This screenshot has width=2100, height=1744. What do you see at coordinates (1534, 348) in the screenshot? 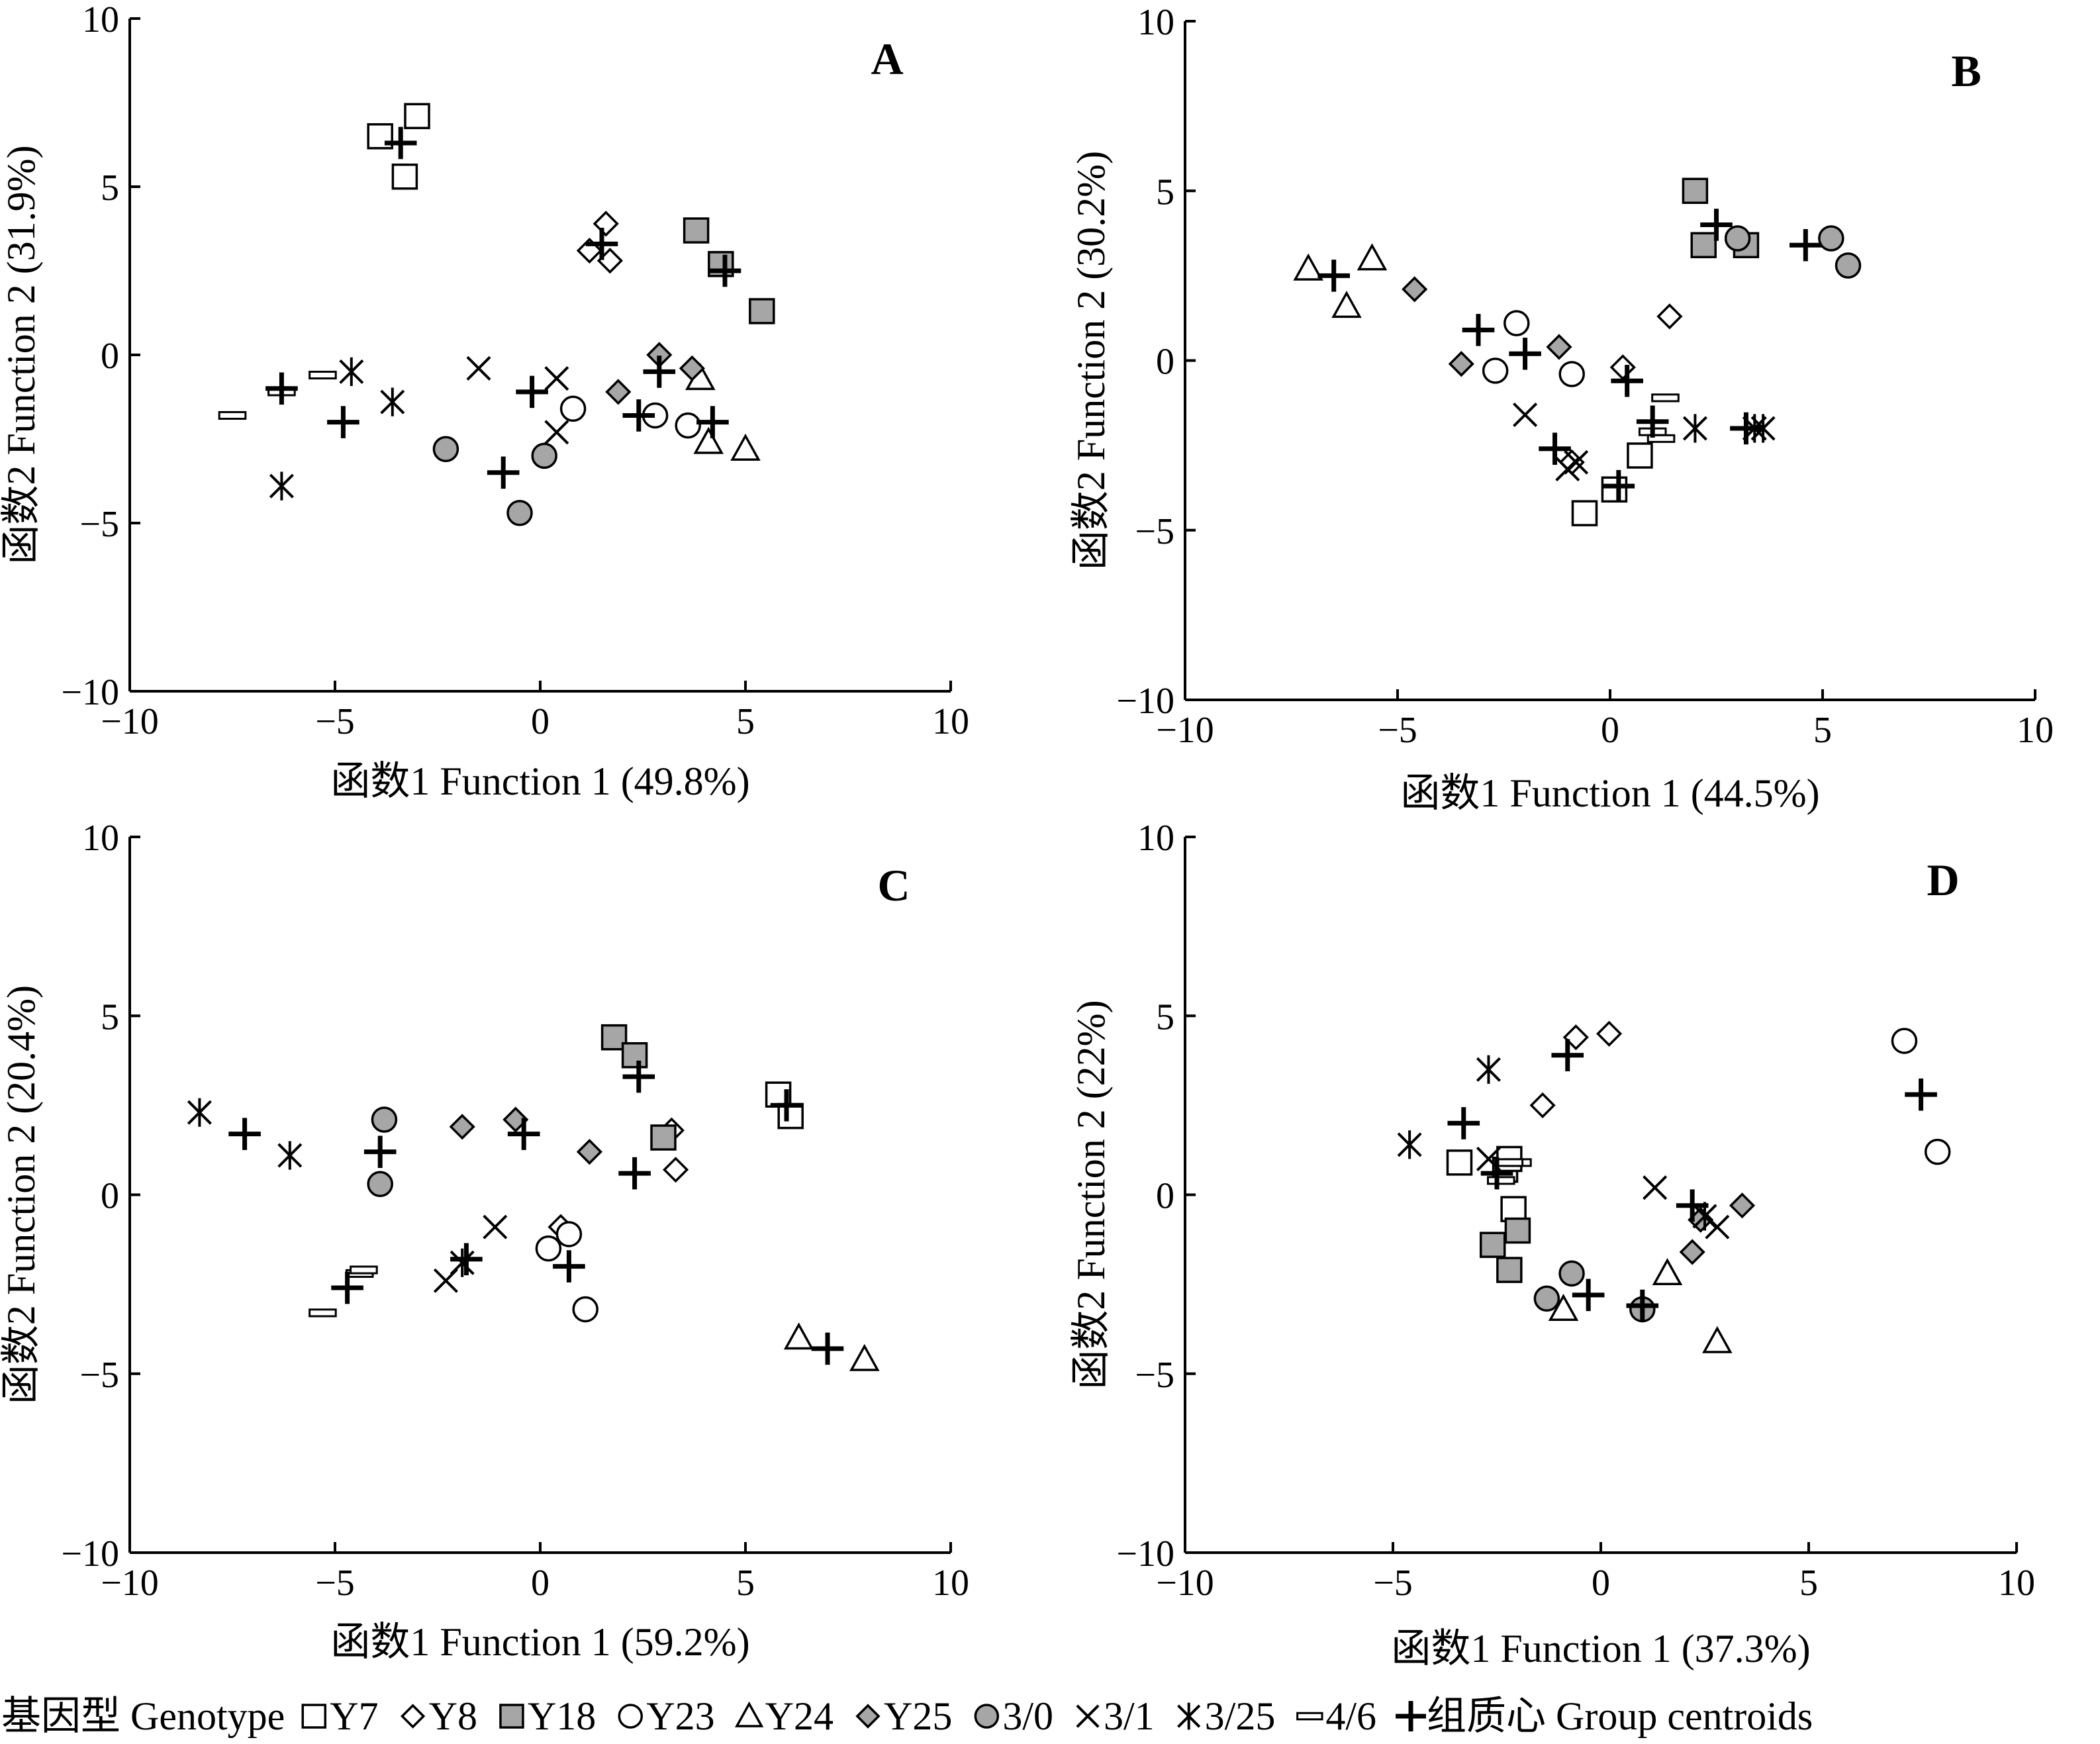
I see `series-Y23` at bounding box center [1534, 348].